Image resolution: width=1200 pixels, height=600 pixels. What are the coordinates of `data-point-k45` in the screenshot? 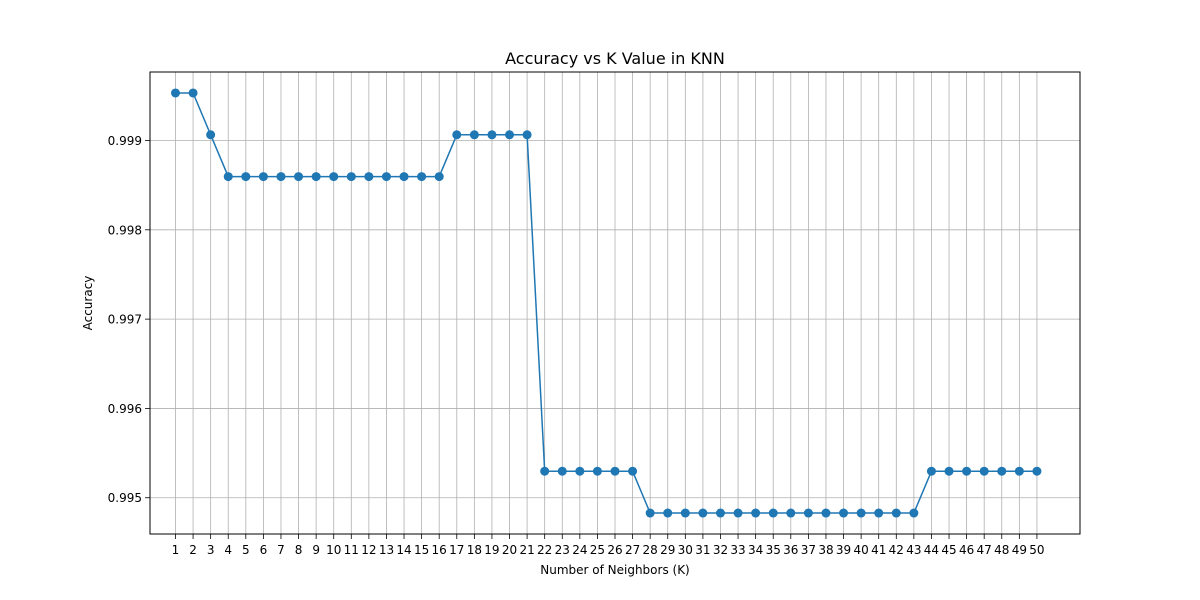 It's located at (949, 471).